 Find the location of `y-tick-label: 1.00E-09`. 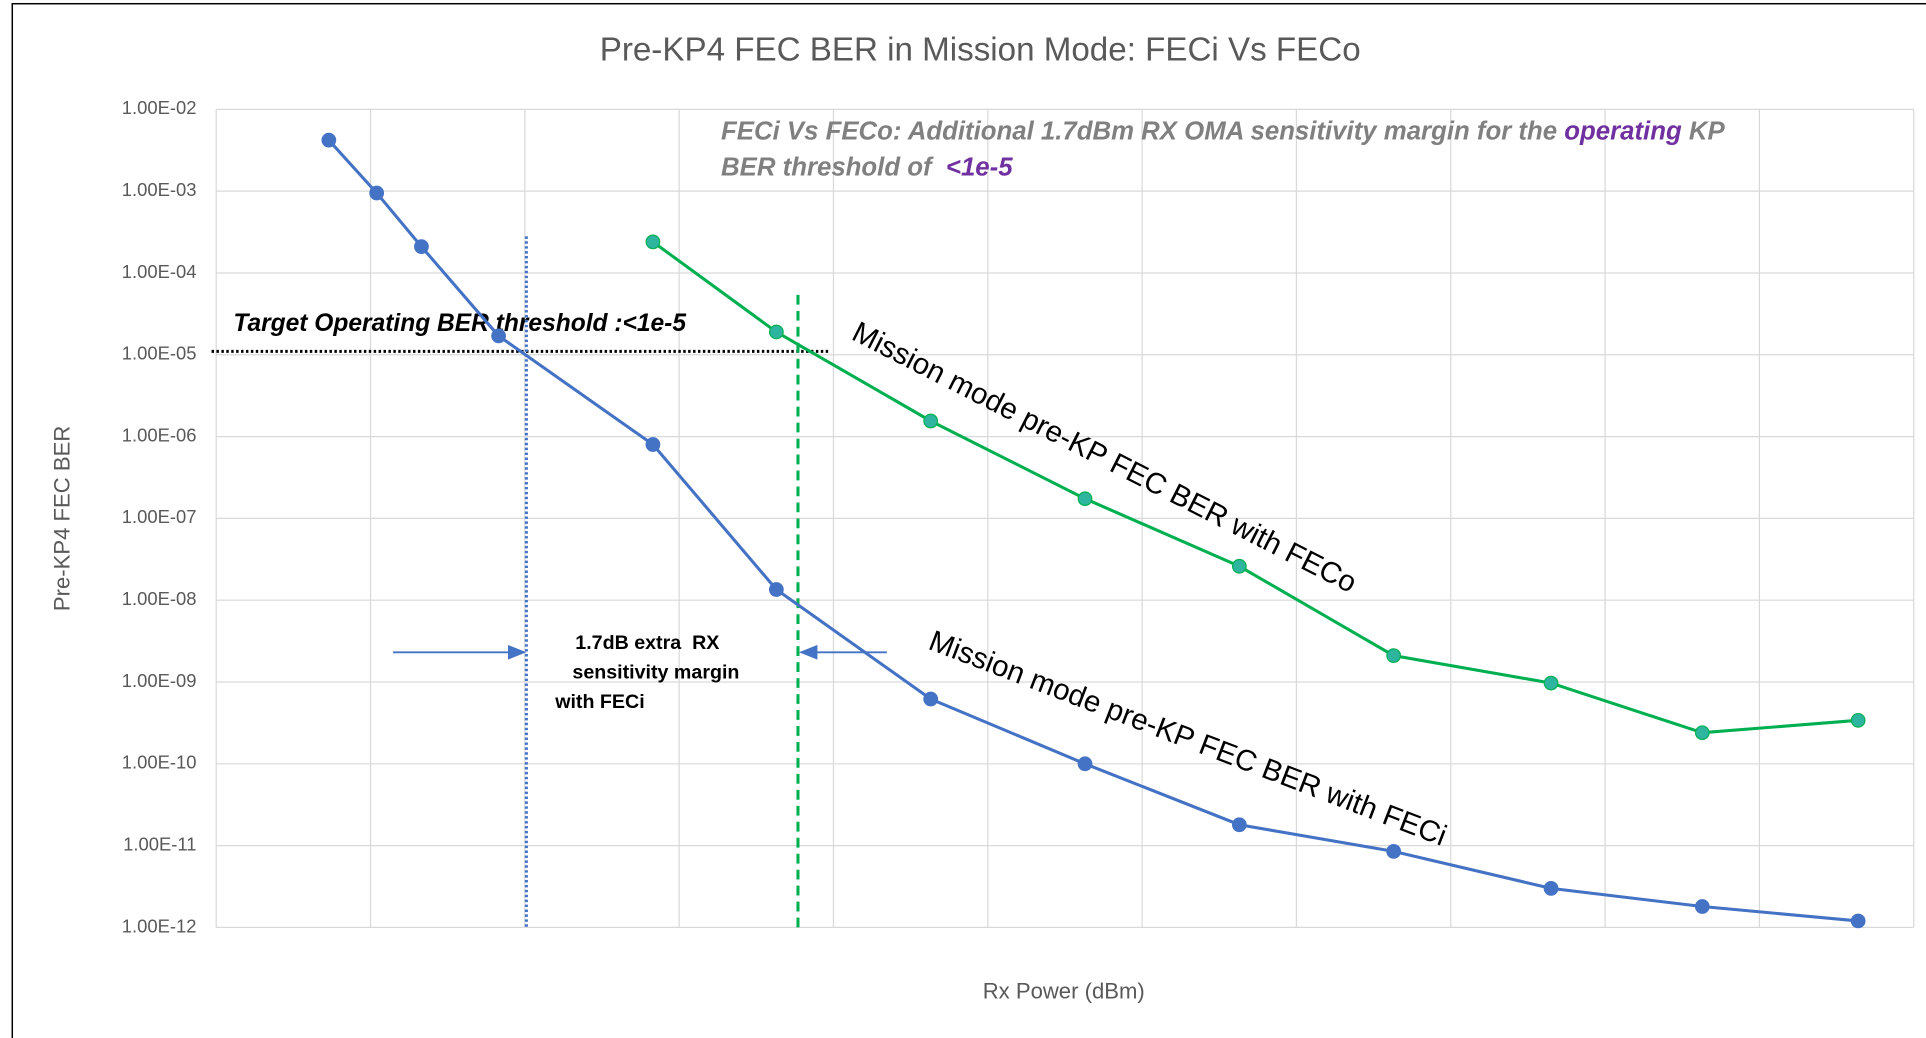

y-tick-label: 1.00E-09 is located at coordinates (159, 680).